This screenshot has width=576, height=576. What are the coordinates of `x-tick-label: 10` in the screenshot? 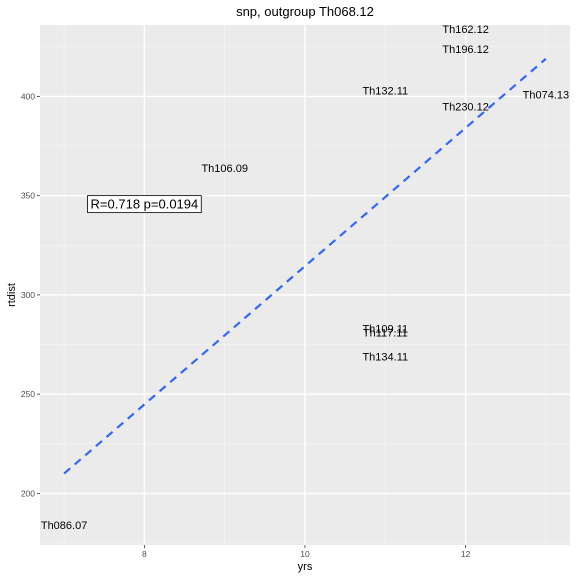 It's located at (305, 554).